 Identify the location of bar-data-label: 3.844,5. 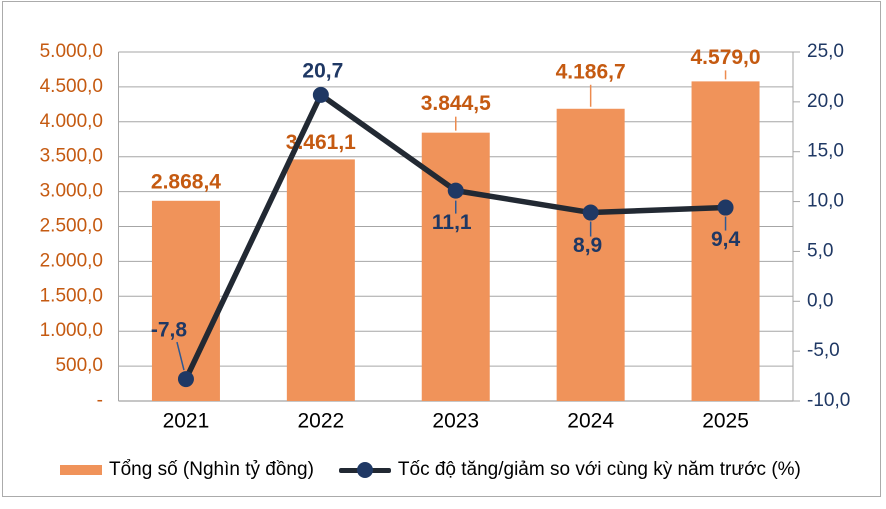
(456, 103).